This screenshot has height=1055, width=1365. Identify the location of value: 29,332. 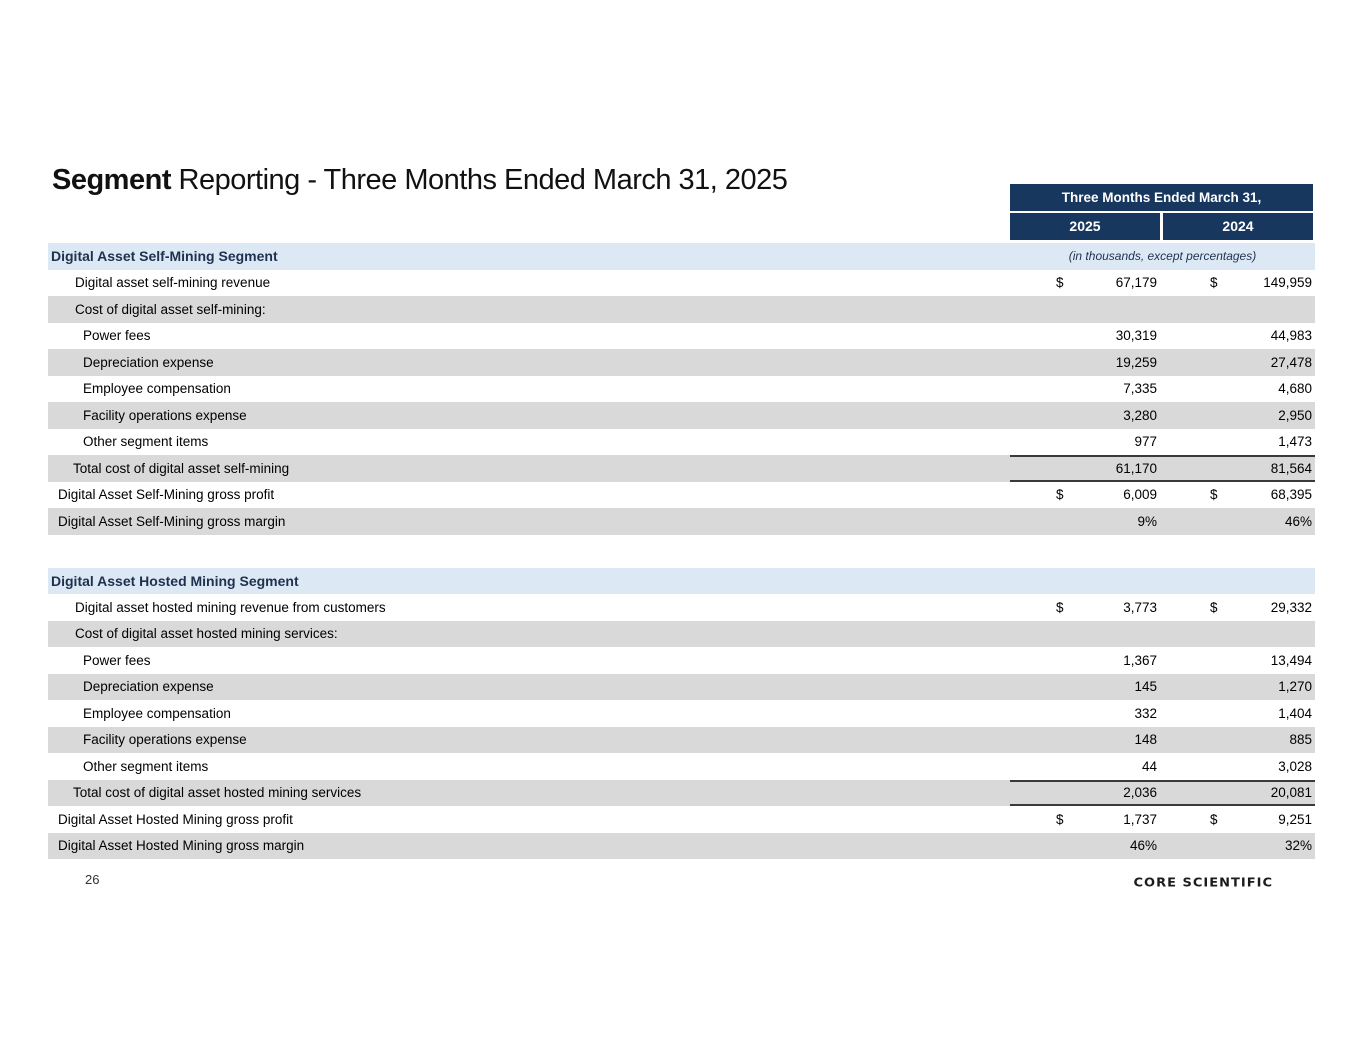
(1291, 607).